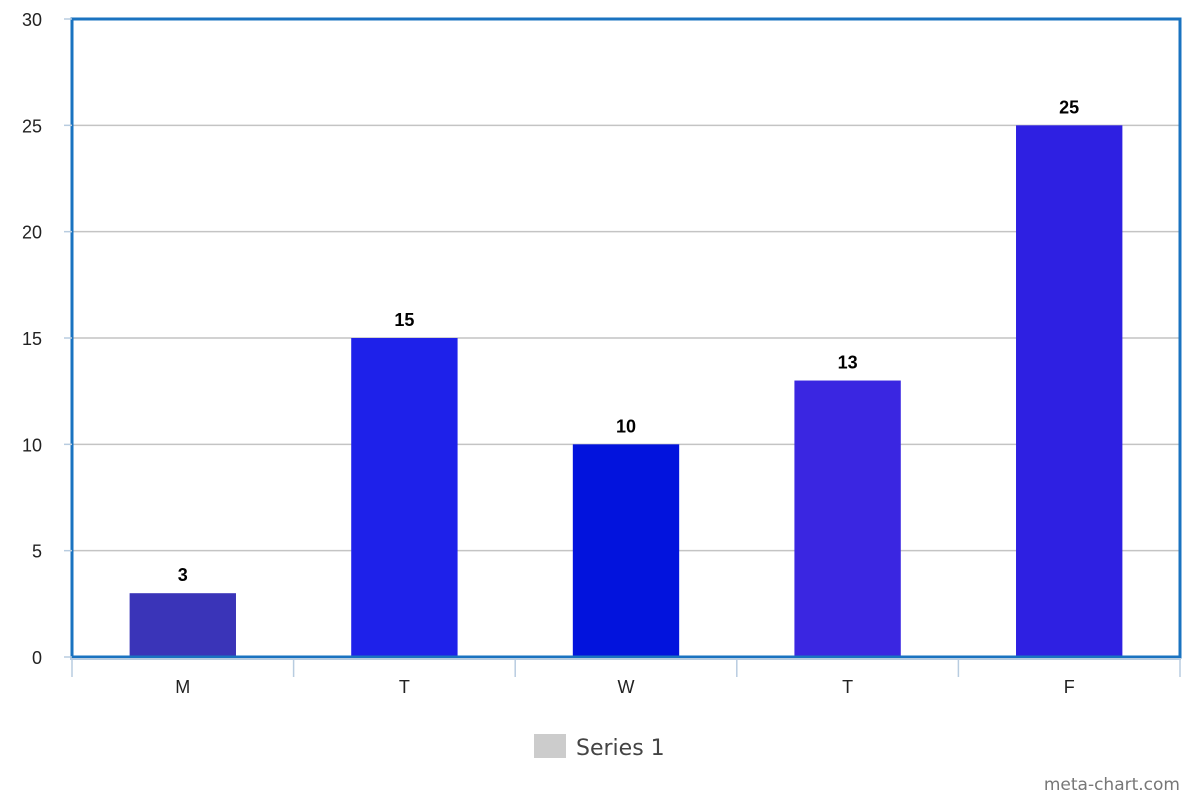  What do you see at coordinates (32, 445) in the screenshot?
I see `y-tick-label: 10` at bounding box center [32, 445].